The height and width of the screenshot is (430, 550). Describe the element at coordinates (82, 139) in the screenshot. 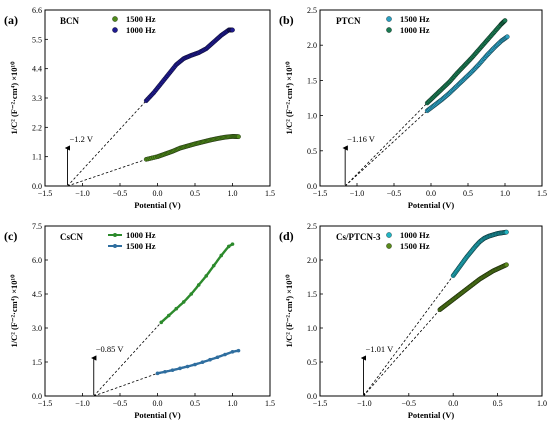

I see `intercept-annotation: −1.2 V` at that location.